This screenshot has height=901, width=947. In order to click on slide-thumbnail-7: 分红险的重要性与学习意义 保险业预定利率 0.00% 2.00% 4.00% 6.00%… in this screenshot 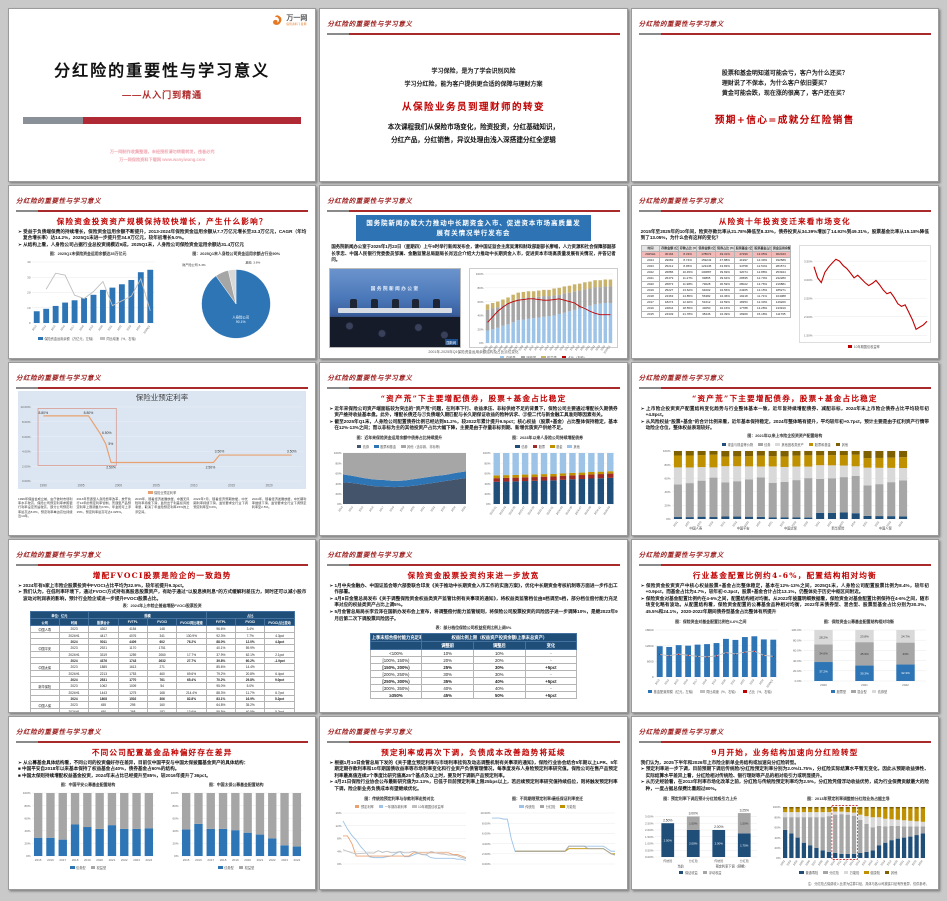, I will do `click(162, 449)`.